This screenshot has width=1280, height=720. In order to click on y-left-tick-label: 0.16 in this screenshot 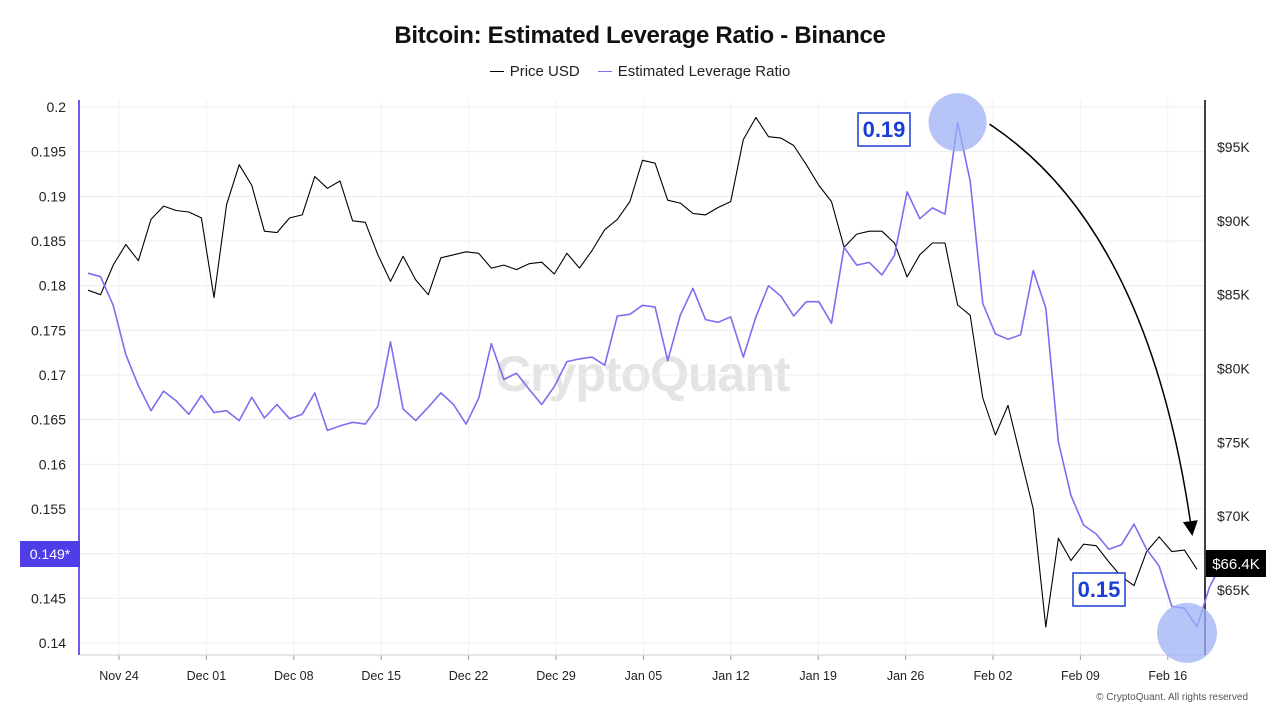, I will do `click(52, 464)`.